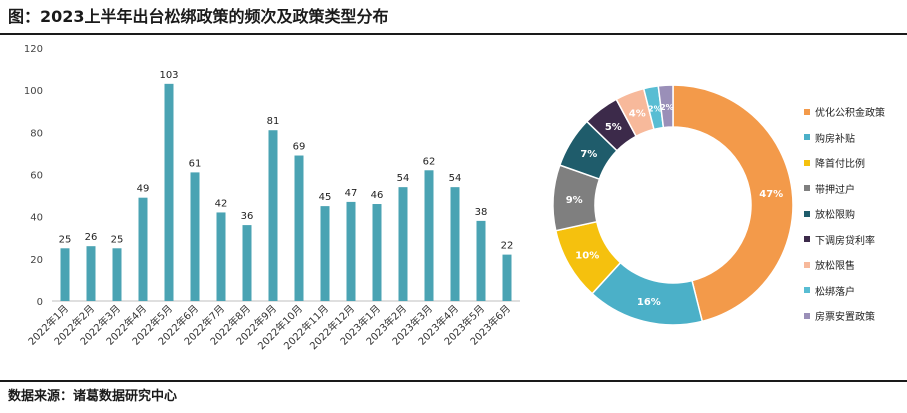 The height and width of the screenshot is (413, 907). I want to click on bar-value-label: 69, so click(299, 147).